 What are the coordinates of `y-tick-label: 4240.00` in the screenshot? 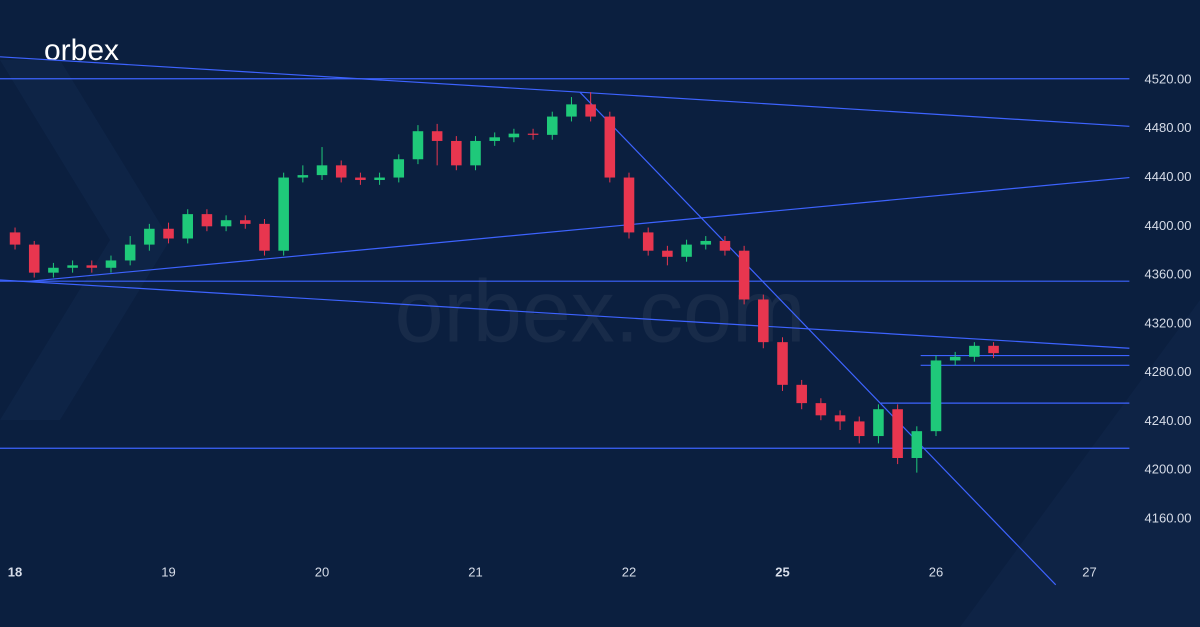 It's located at (1168, 420).